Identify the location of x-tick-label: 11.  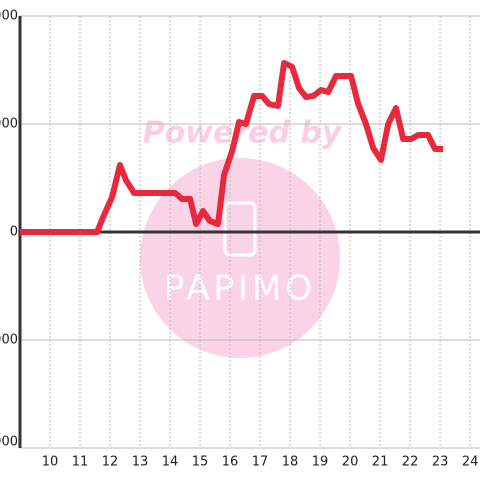
(80, 462).